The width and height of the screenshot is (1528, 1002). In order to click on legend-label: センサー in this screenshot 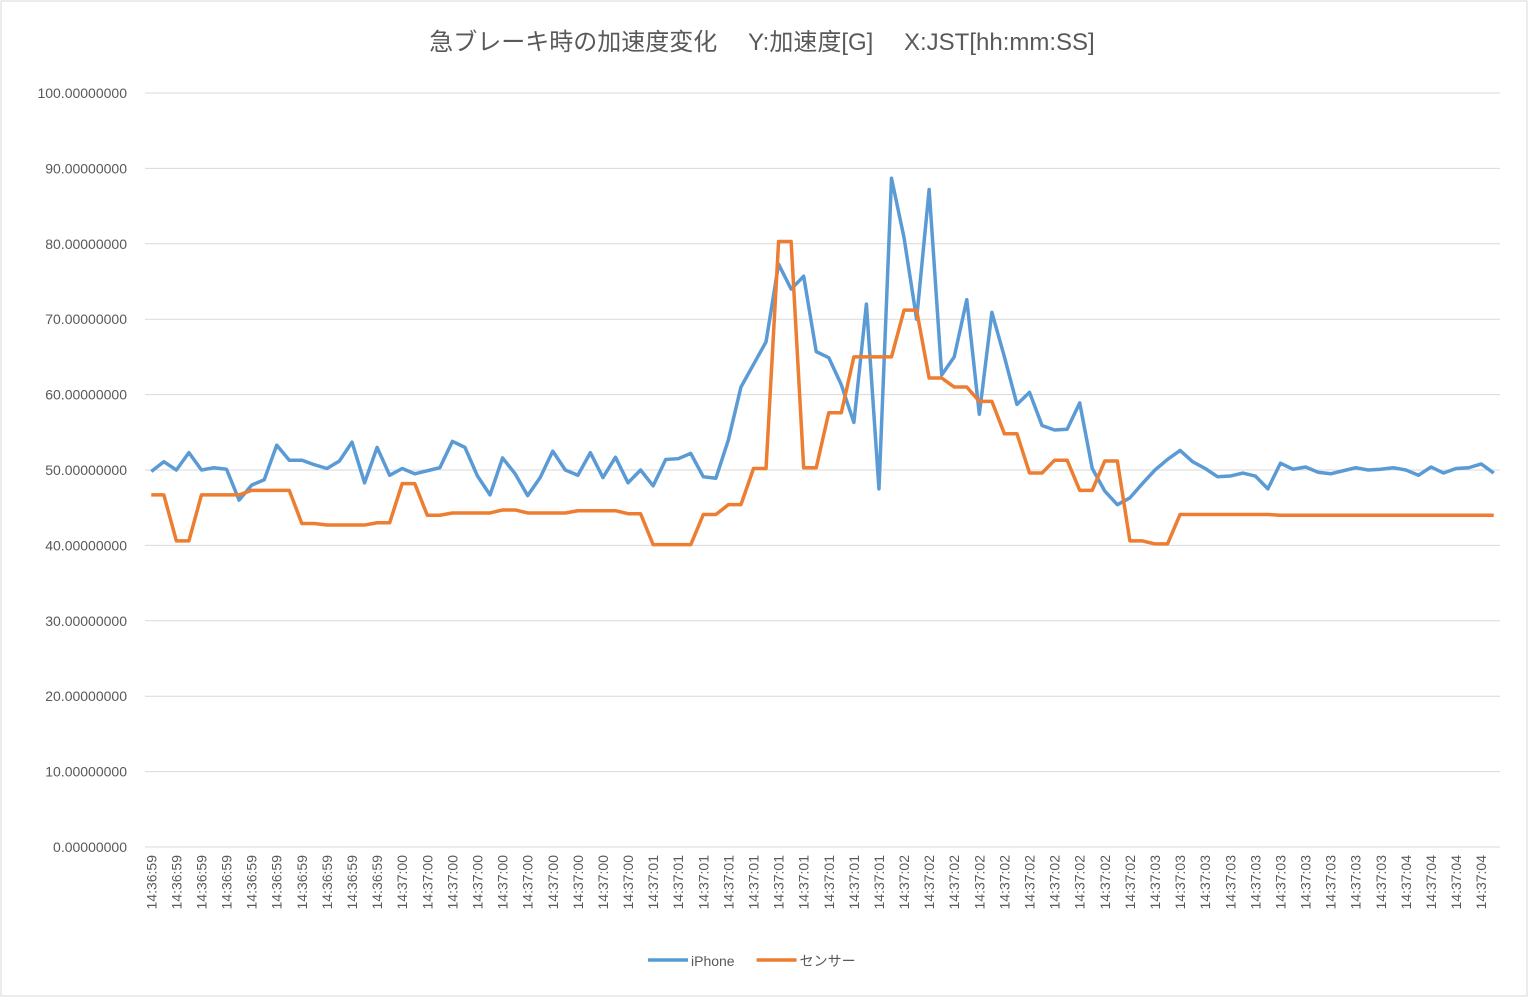, I will do `click(828, 961)`.